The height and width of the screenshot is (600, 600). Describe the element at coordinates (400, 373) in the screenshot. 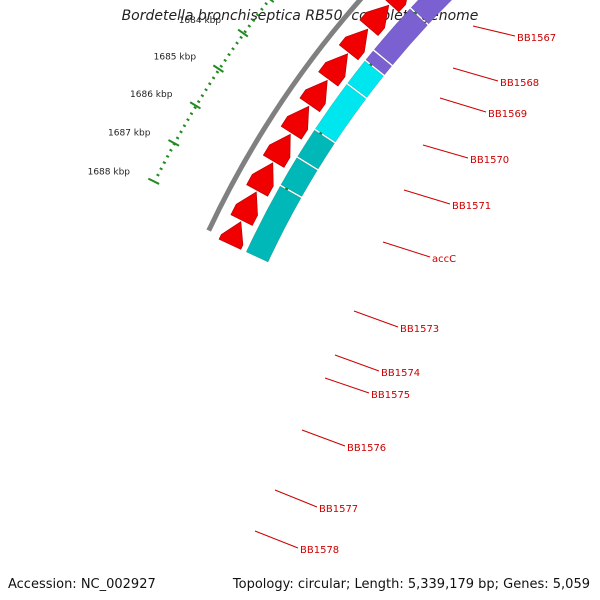

I see `gene-label: BB1574` at that location.